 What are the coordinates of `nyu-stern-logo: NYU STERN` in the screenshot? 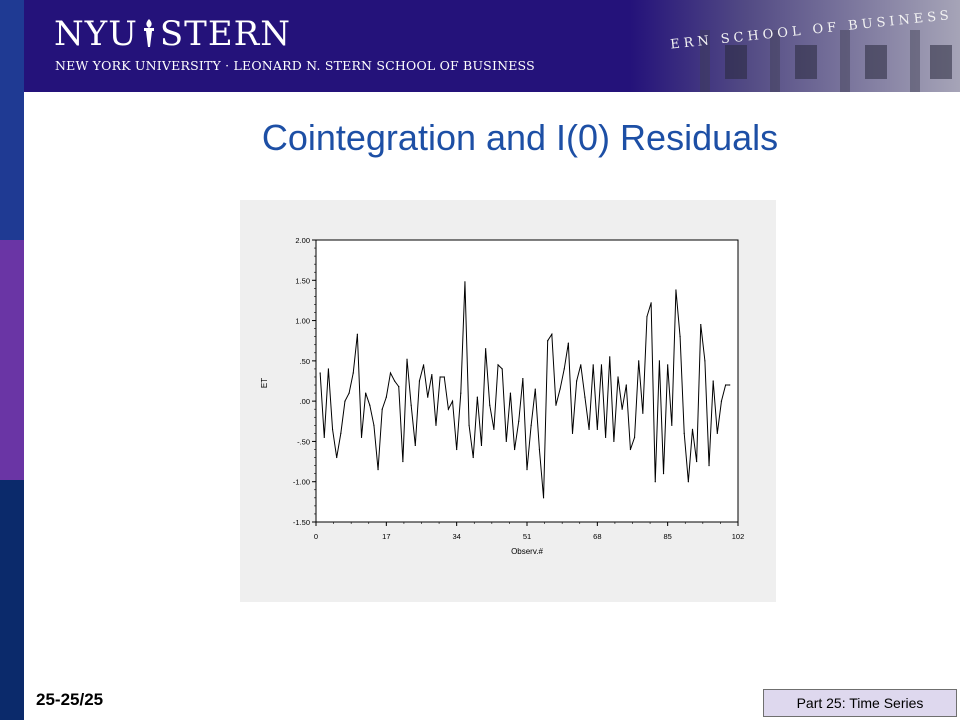 It's located at (172, 34).